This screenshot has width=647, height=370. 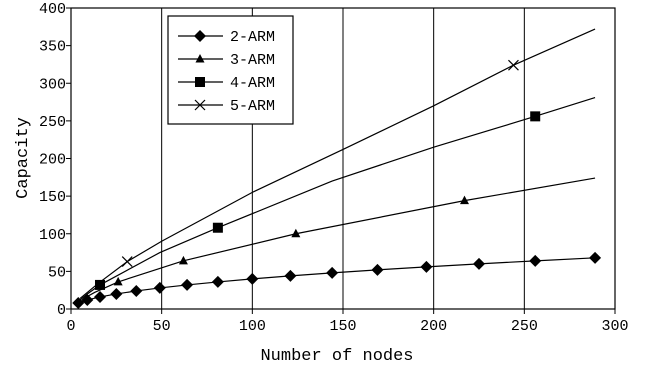 I want to click on point-5-arm-0-stroke-b, so click(x=127, y=262).